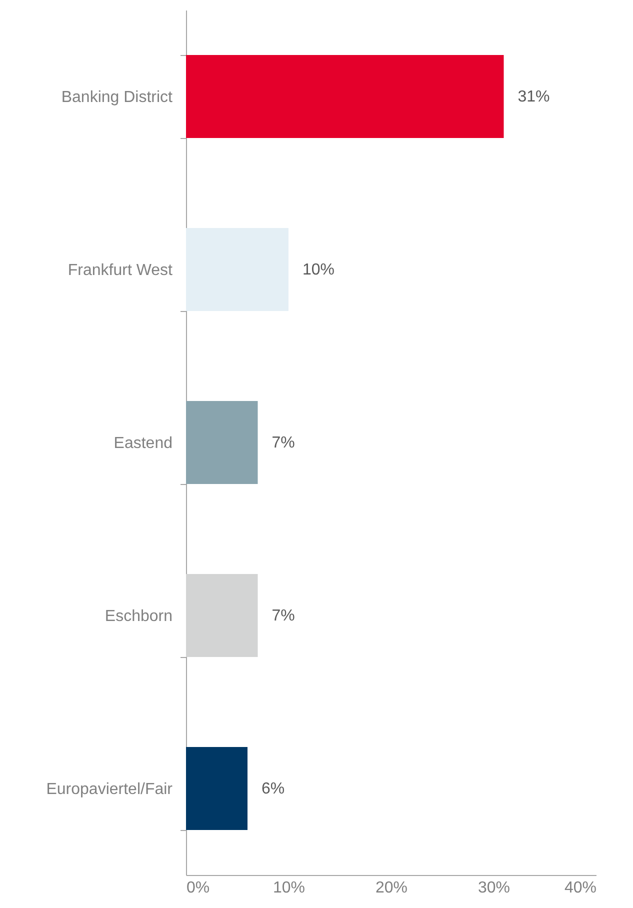  Describe the element at coordinates (138, 616) in the screenshot. I see `y-tick-label: Eschborn` at that location.